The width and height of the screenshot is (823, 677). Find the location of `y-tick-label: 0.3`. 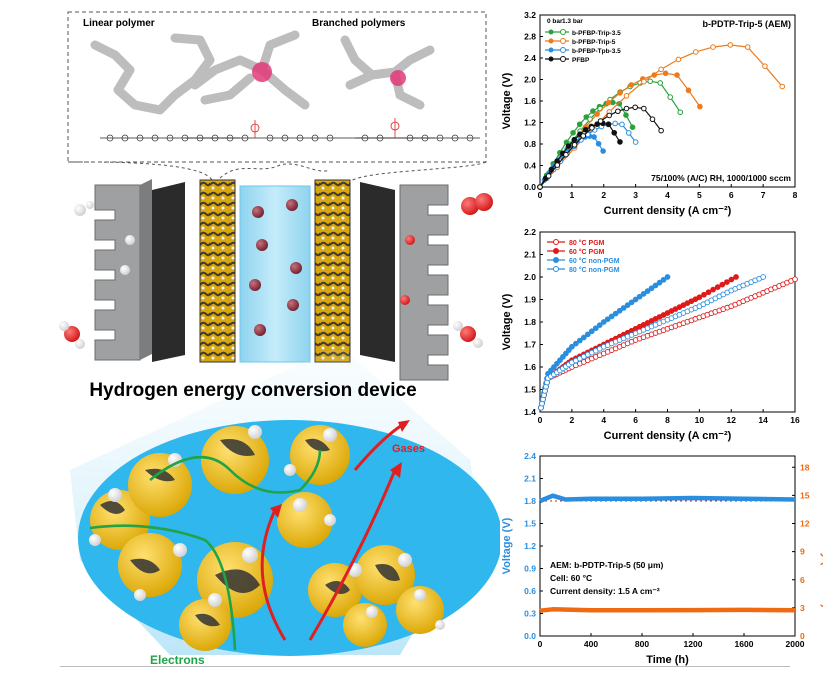

y-tick-label: 0.3 is located at coordinates (530, 614).